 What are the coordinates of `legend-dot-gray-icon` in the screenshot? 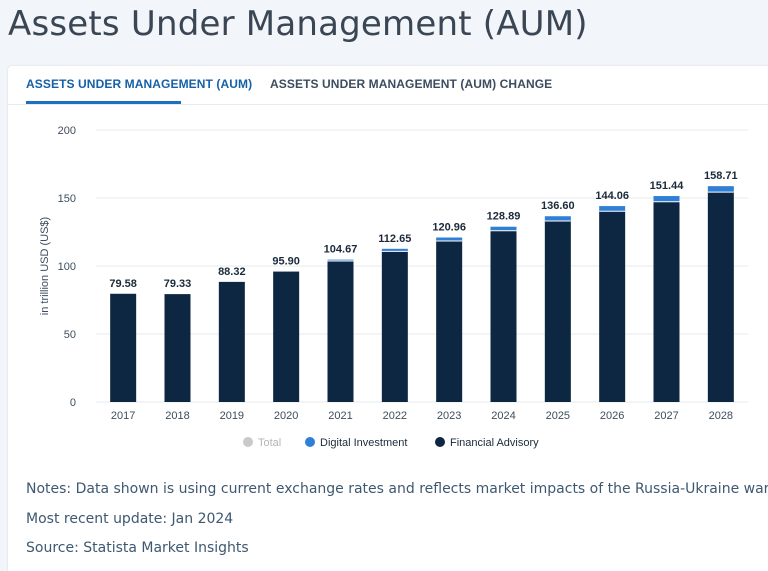 It's located at (248, 442).